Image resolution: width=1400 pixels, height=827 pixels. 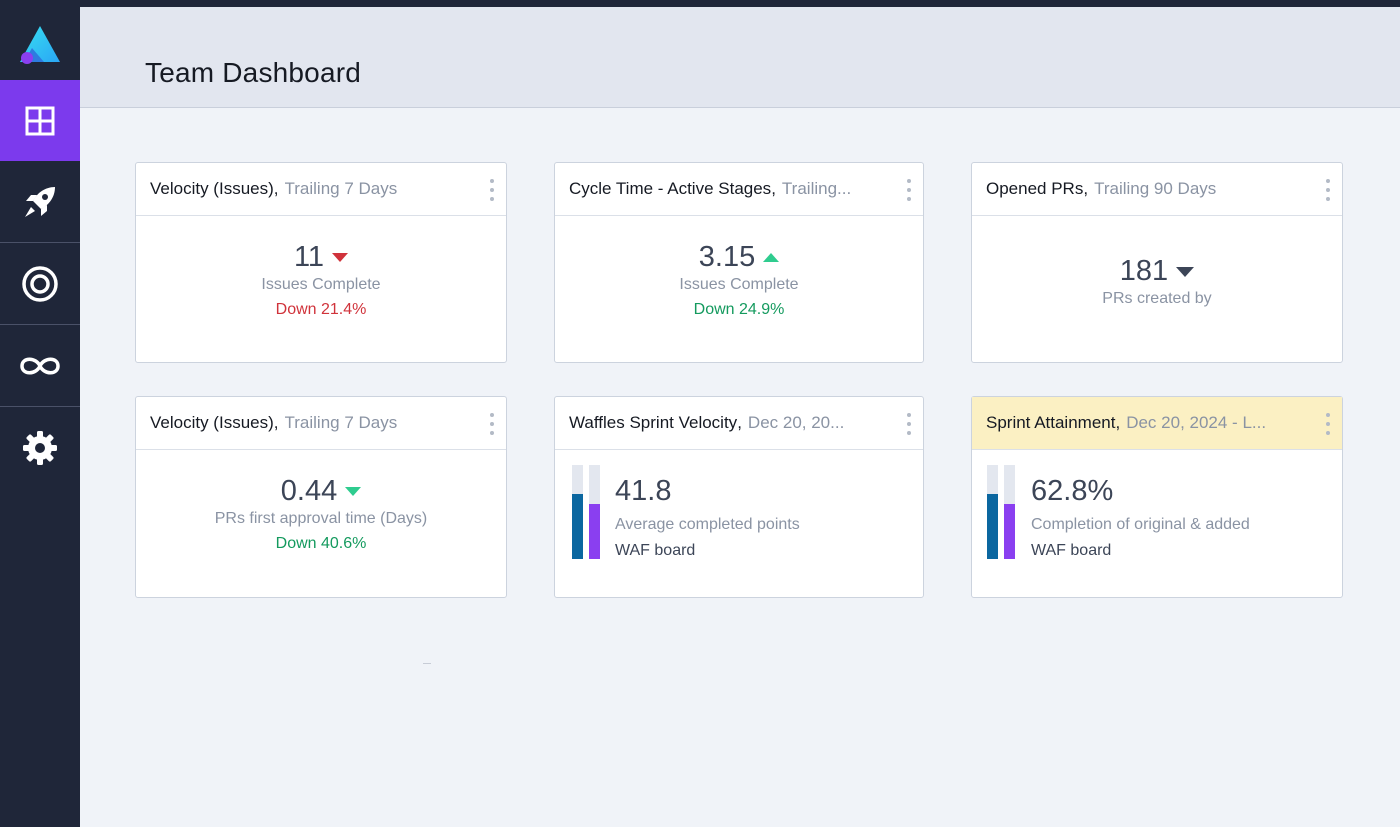 What do you see at coordinates (670, 188) in the screenshot?
I see `card-title: Cycle Time - Active Stages` at bounding box center [670, 188].